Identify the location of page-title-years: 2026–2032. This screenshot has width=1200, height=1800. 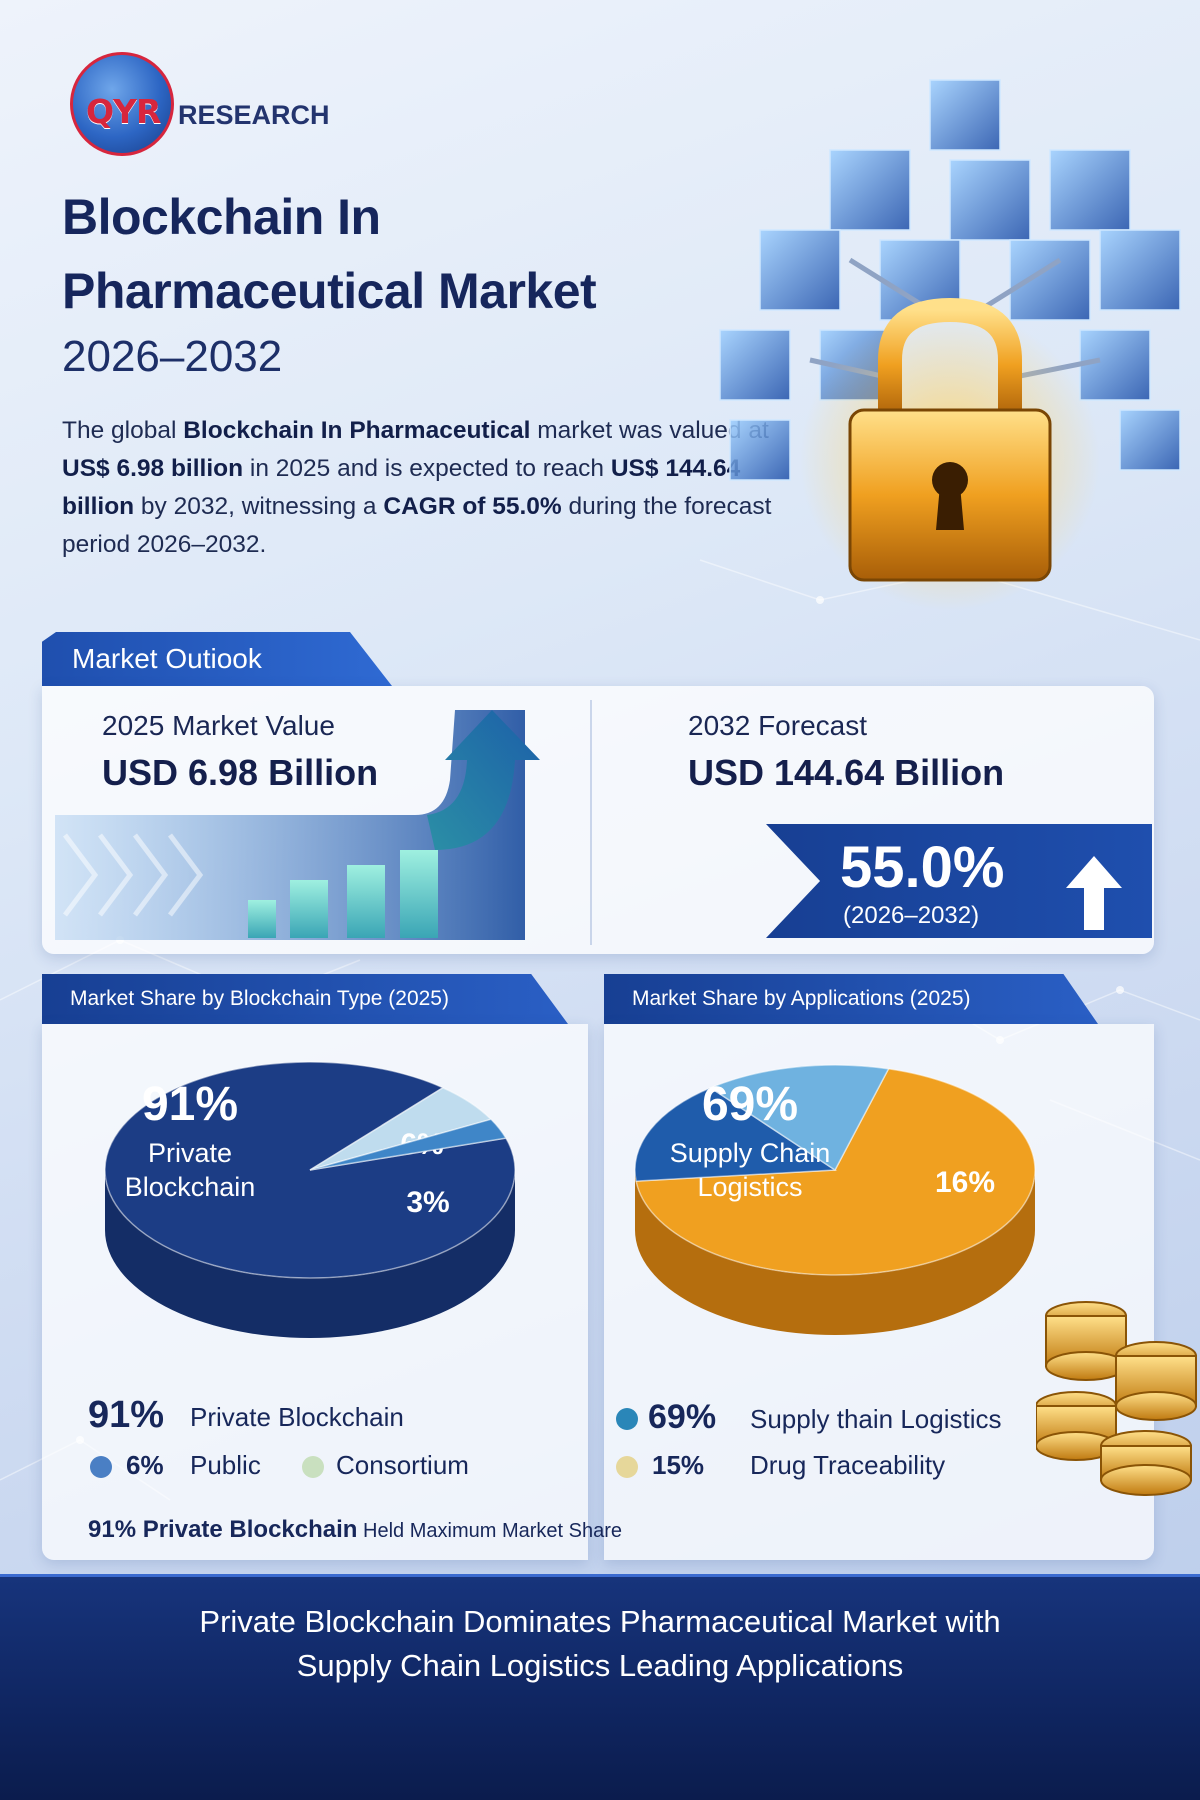
(172, 356).